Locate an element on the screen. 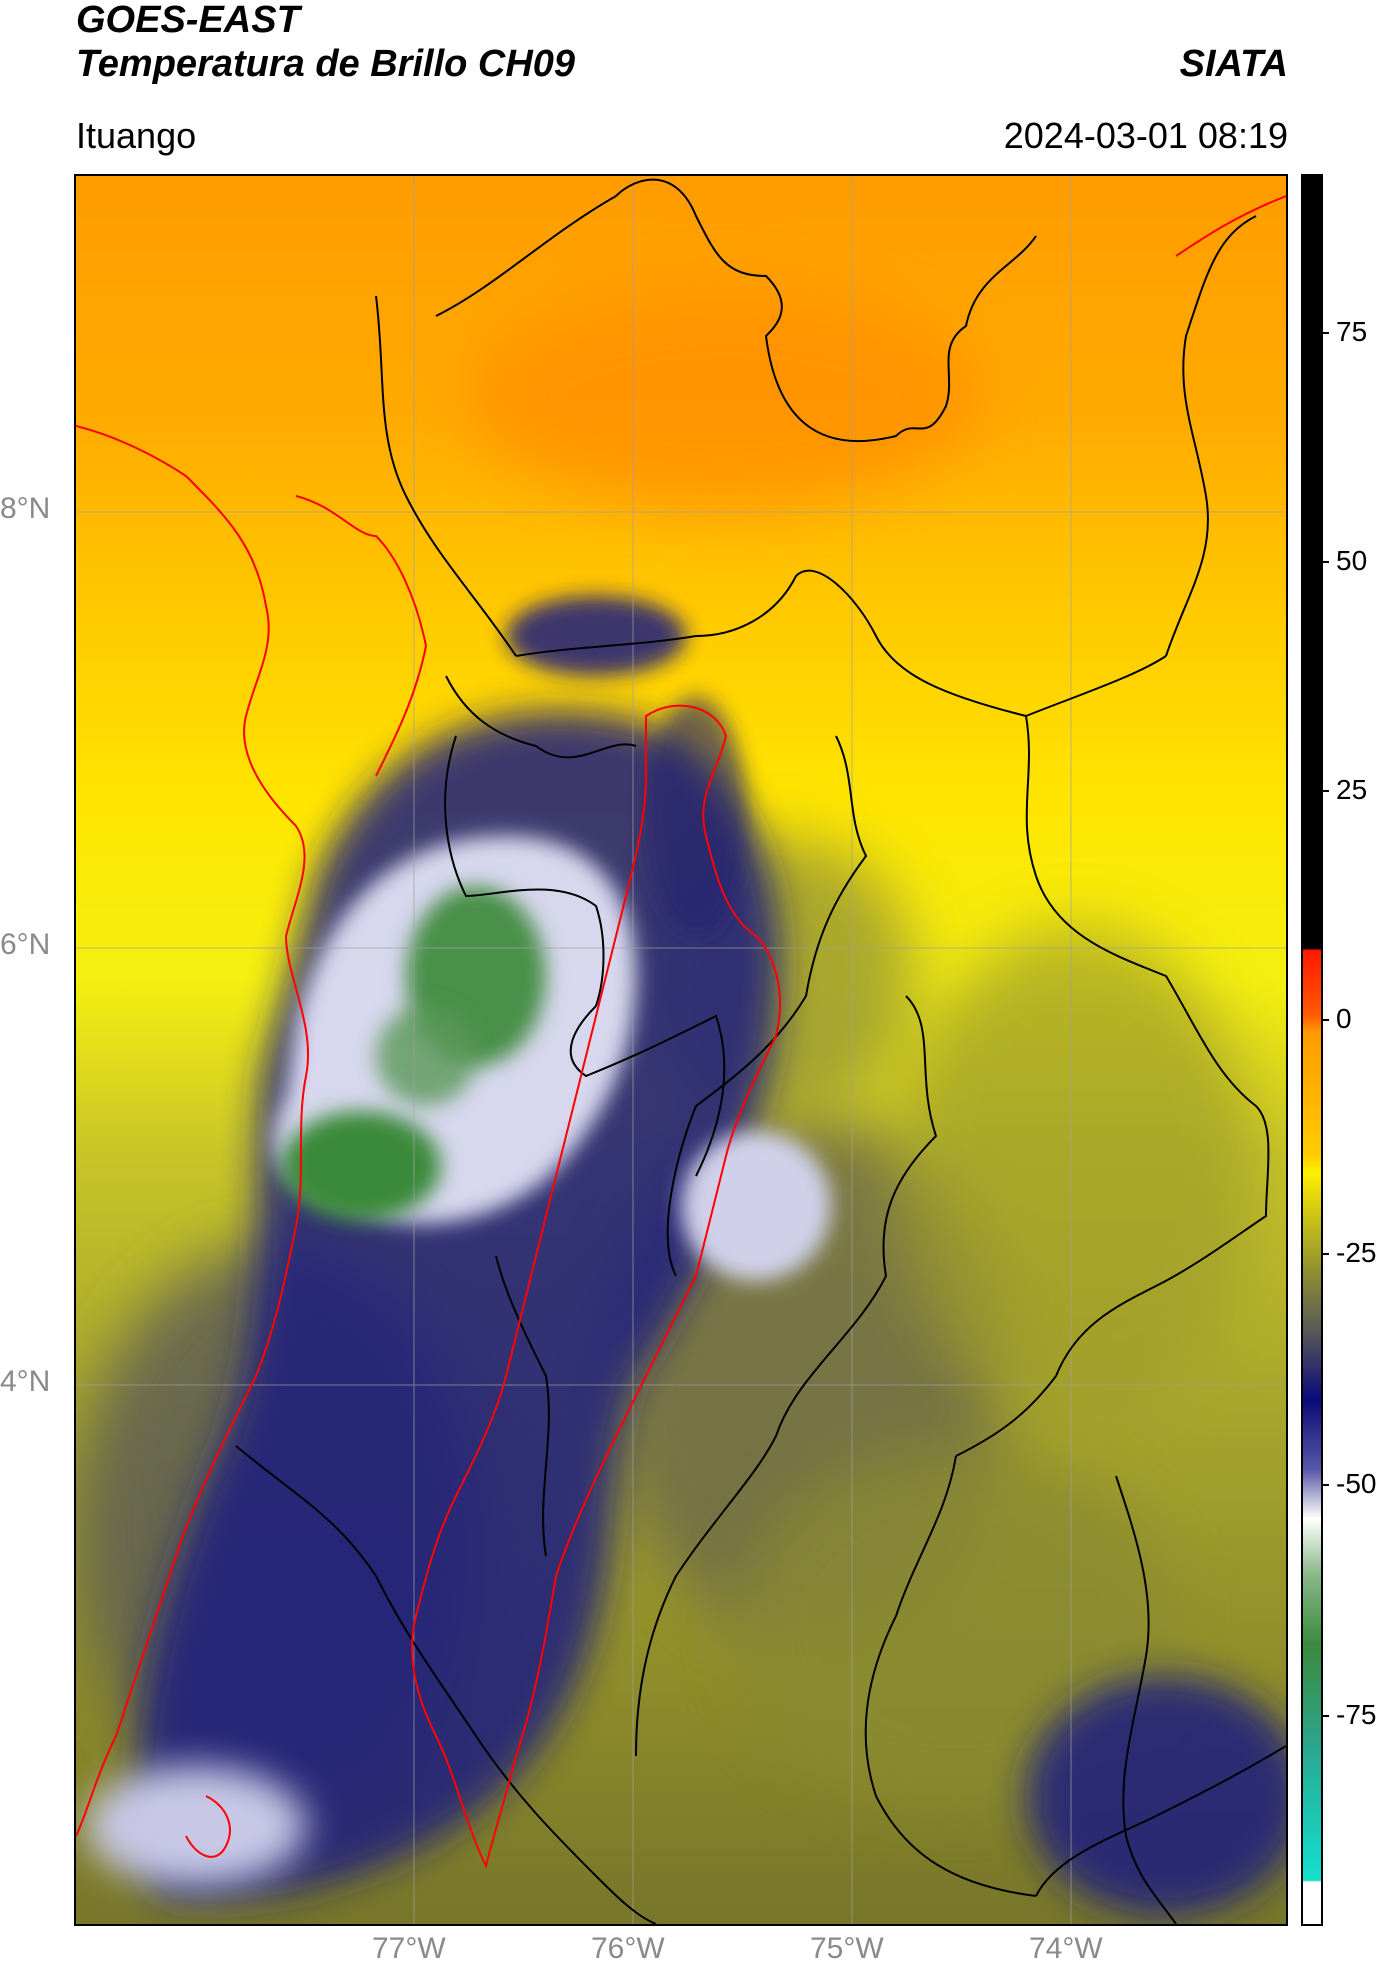  lon-label-74w: 74°W is located at coordinates (1066, 1948).